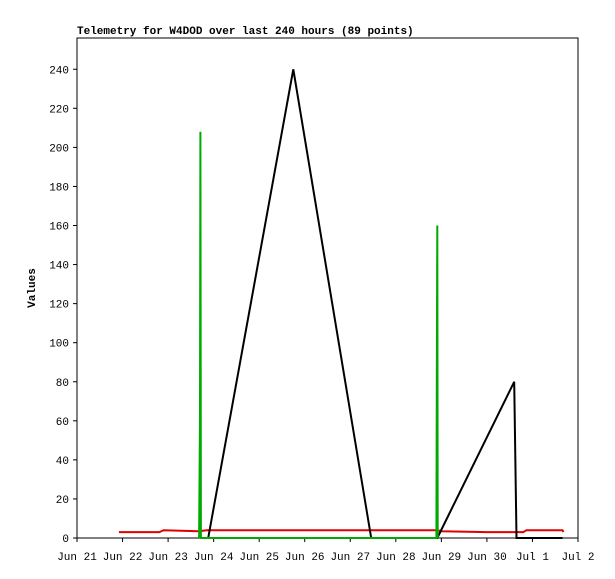  What do you see at coordinates (59, 267) in the screenshot?
I see `y-tick-label: 140` at bounding box center [59, 267].